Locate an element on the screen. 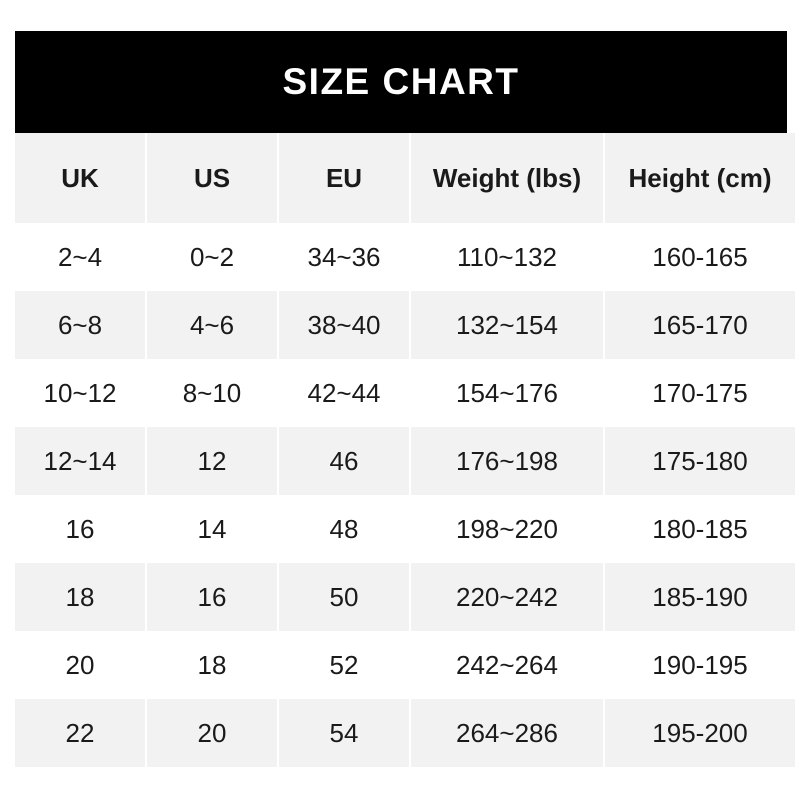 Image resolution: width=800 pixels, height=800 pixels. cell-weight: 154~176 is located at coordinates (507, 393).